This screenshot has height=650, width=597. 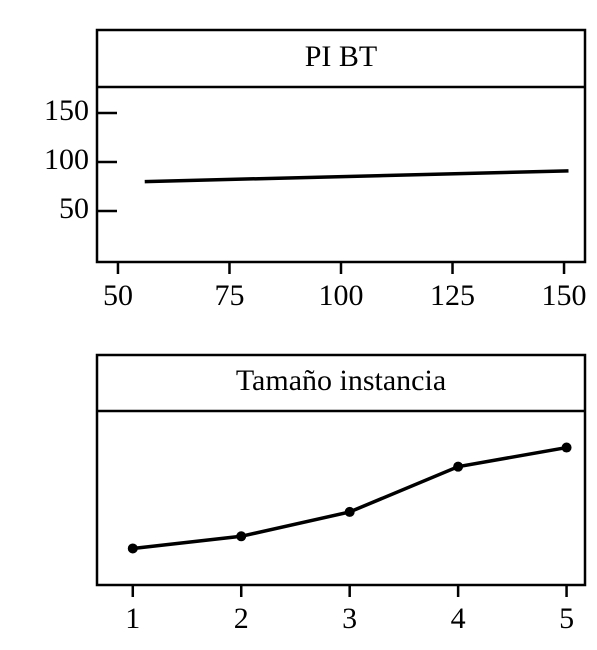 What do you see at coordinates (341, 56) in the screenshot?
I see `panel-title: PI BT` at bounding box center [341, 56].